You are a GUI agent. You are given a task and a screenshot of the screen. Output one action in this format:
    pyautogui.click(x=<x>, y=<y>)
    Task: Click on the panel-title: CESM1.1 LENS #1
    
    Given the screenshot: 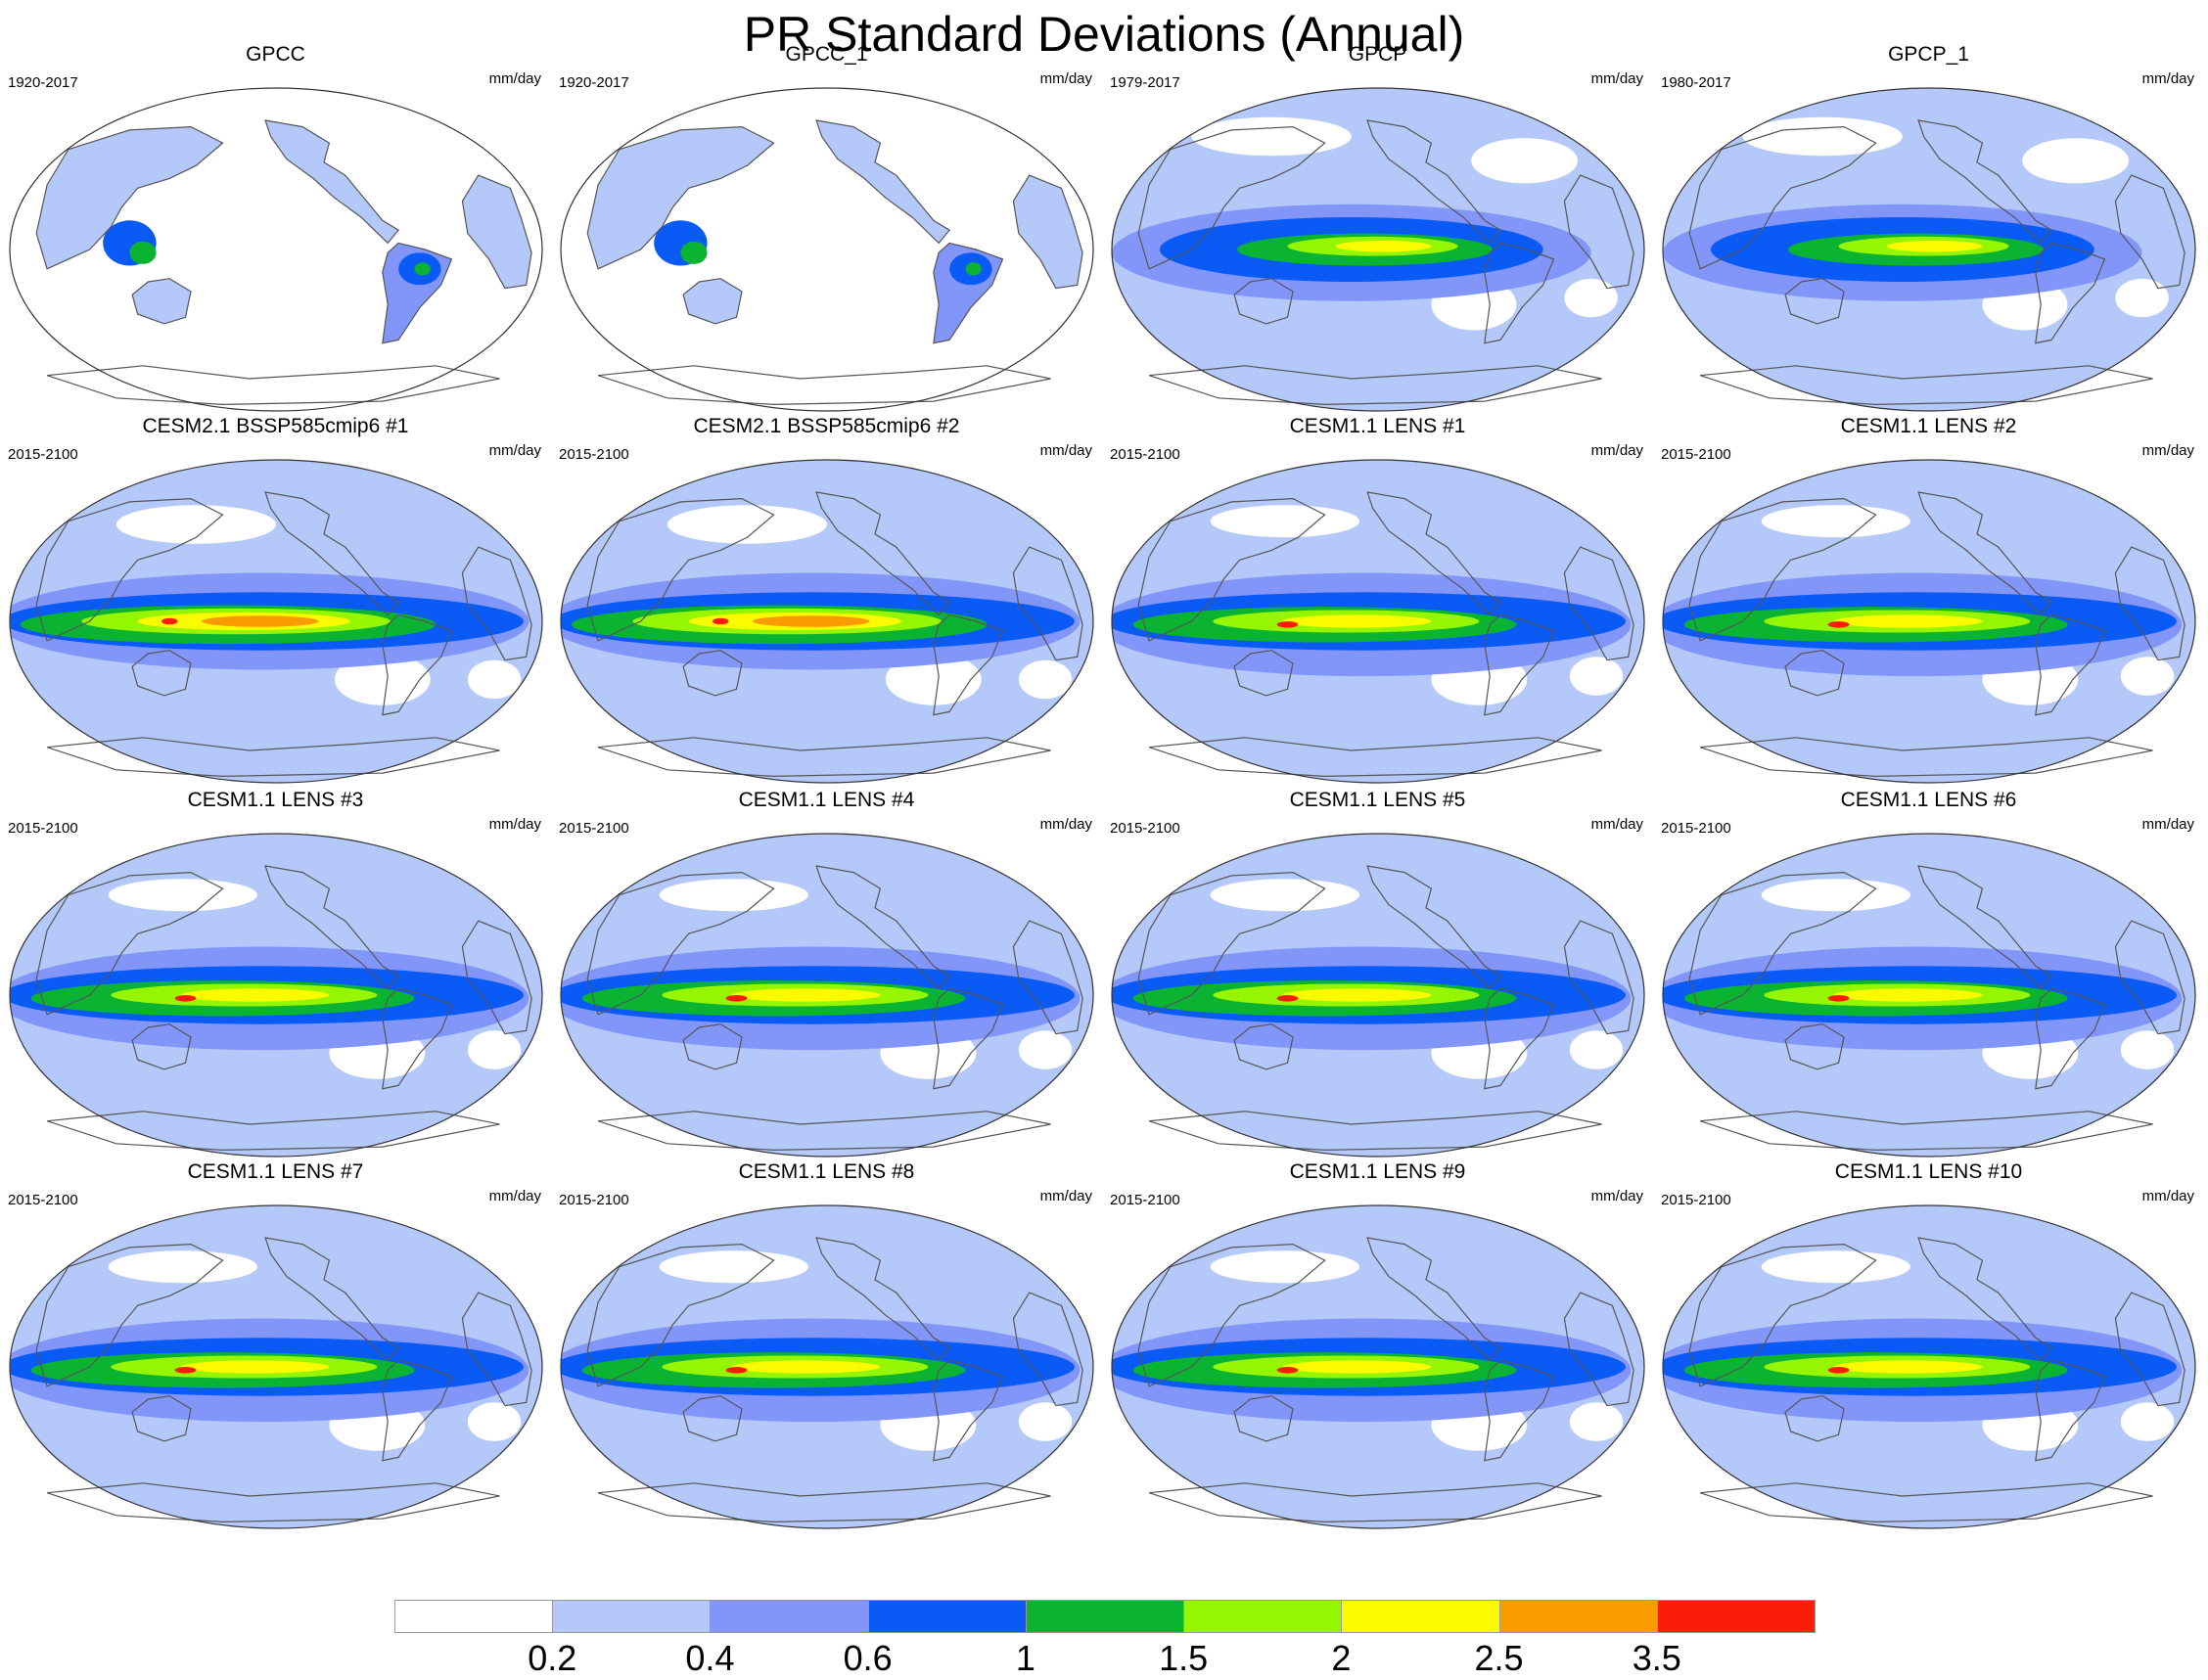 What is the action you would take?
    pyautogui.click(x=1378, y=426)
    